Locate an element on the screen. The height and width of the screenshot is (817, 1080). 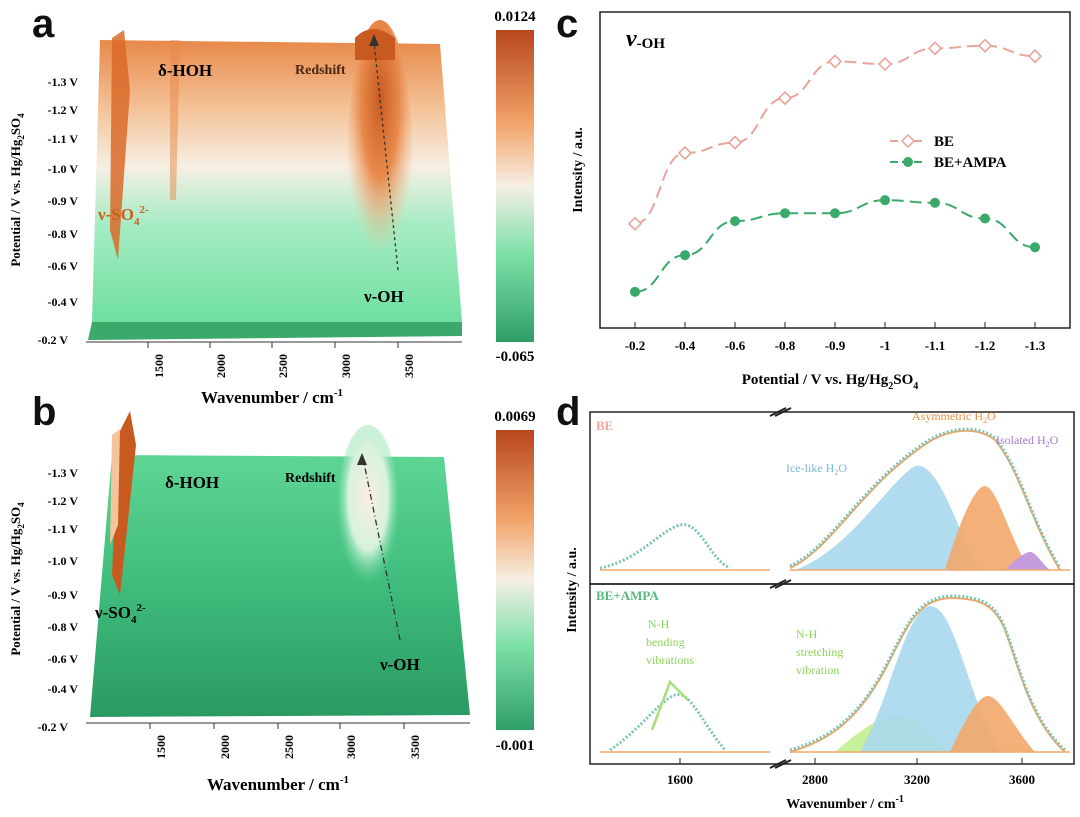
panel-a-xtick-label: 2000 is located at coordinates (221, 366).